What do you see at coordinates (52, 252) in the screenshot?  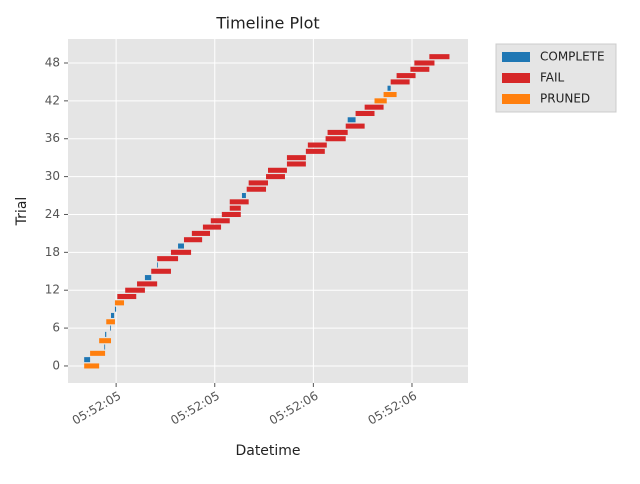 I see `y-tick-label: 18` at bounding box center [52, 252].